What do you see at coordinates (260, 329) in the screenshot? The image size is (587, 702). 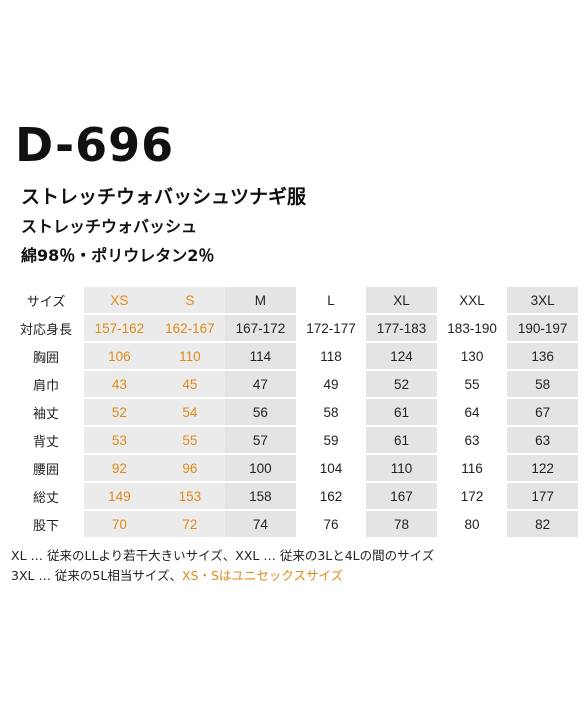 I see `table-cell: 167-172` at bounding box center [260, 329].